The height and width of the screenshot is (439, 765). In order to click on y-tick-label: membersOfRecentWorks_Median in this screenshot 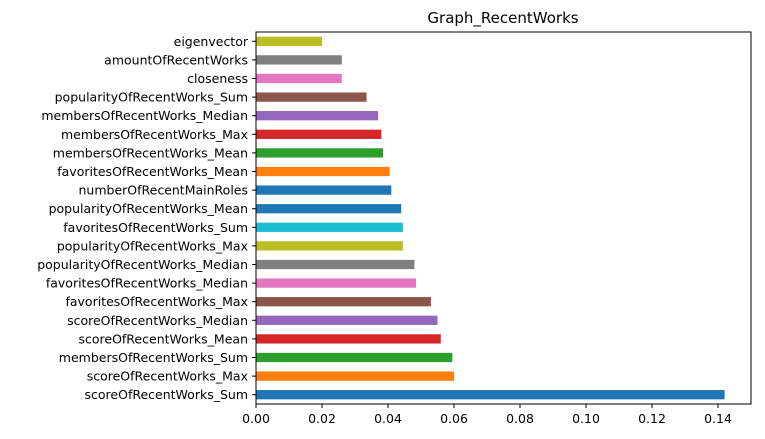, I will do `click(144, 115)`.